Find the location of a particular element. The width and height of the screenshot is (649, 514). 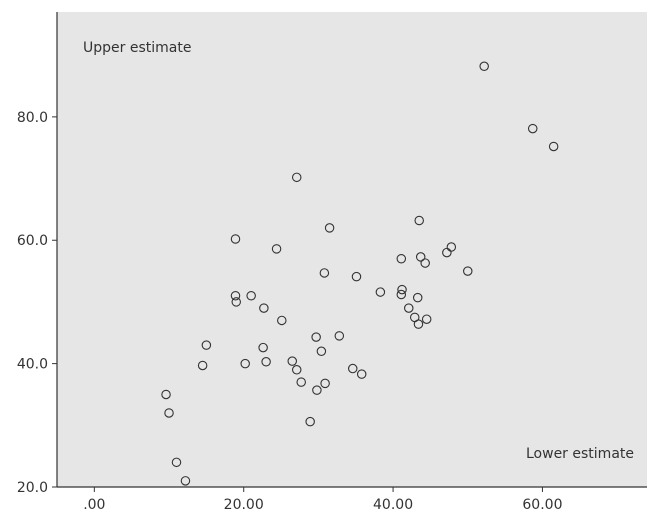

x-tick-label: .00 is located at coordinates (94, 505).